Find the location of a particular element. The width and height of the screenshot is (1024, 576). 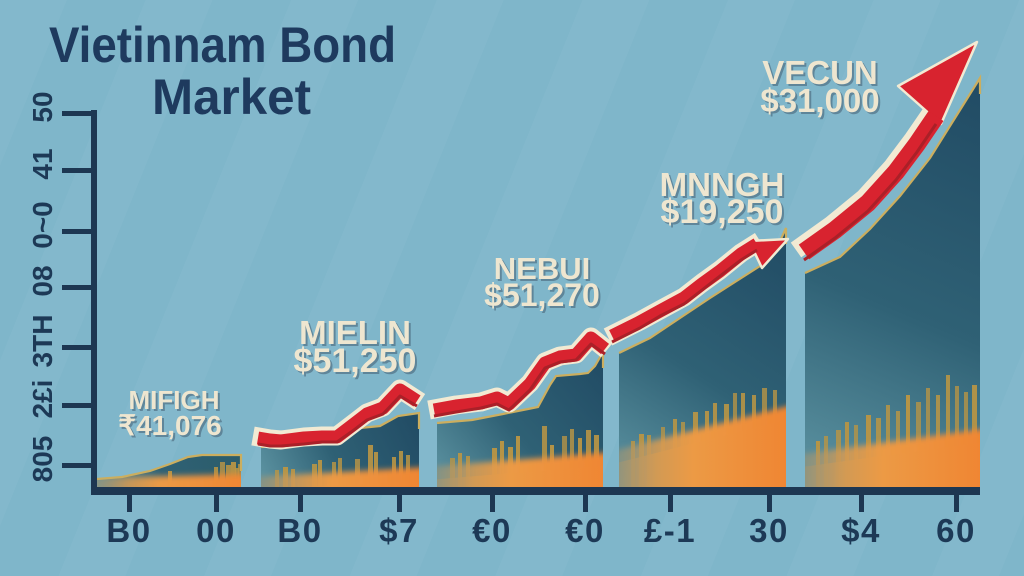

svg-text: Market is located at coordinates (231, 97).